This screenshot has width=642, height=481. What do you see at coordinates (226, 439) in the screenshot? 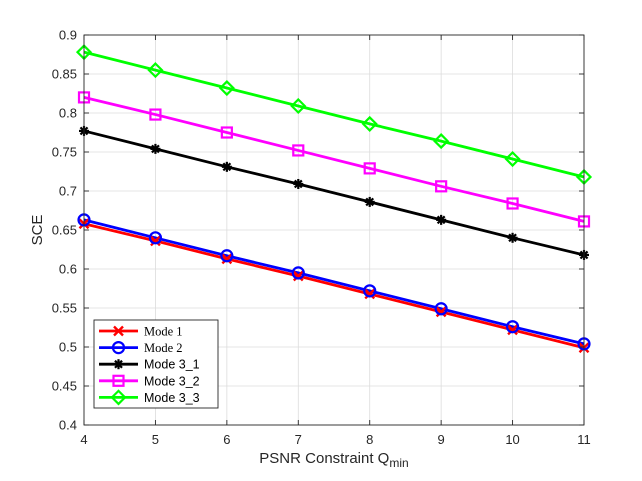
I see `x-tick-label: 6` at bounding box center [226, 439].